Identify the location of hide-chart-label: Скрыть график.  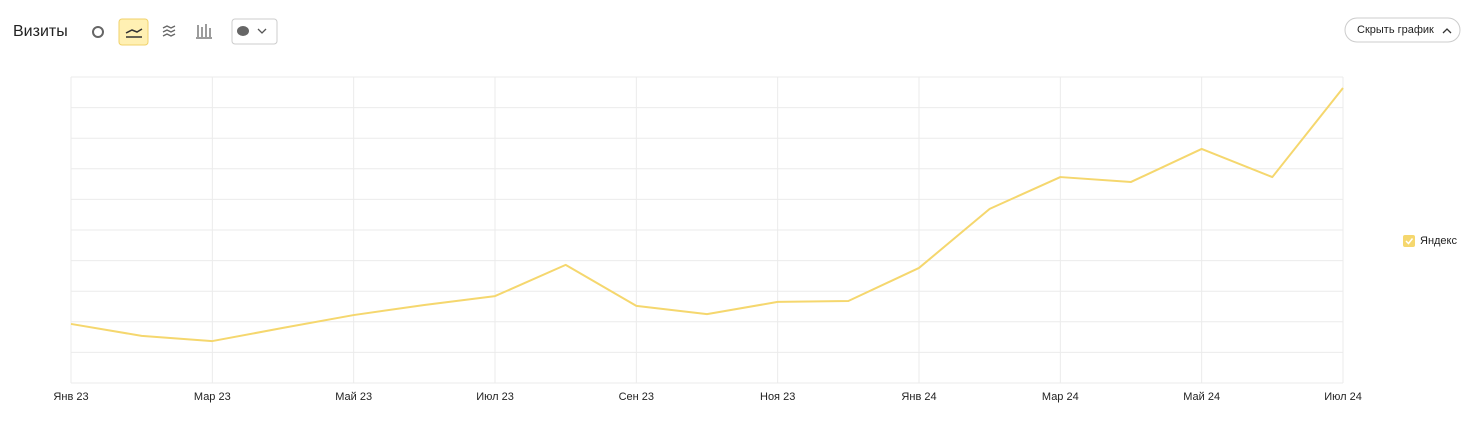
(1395, 30).